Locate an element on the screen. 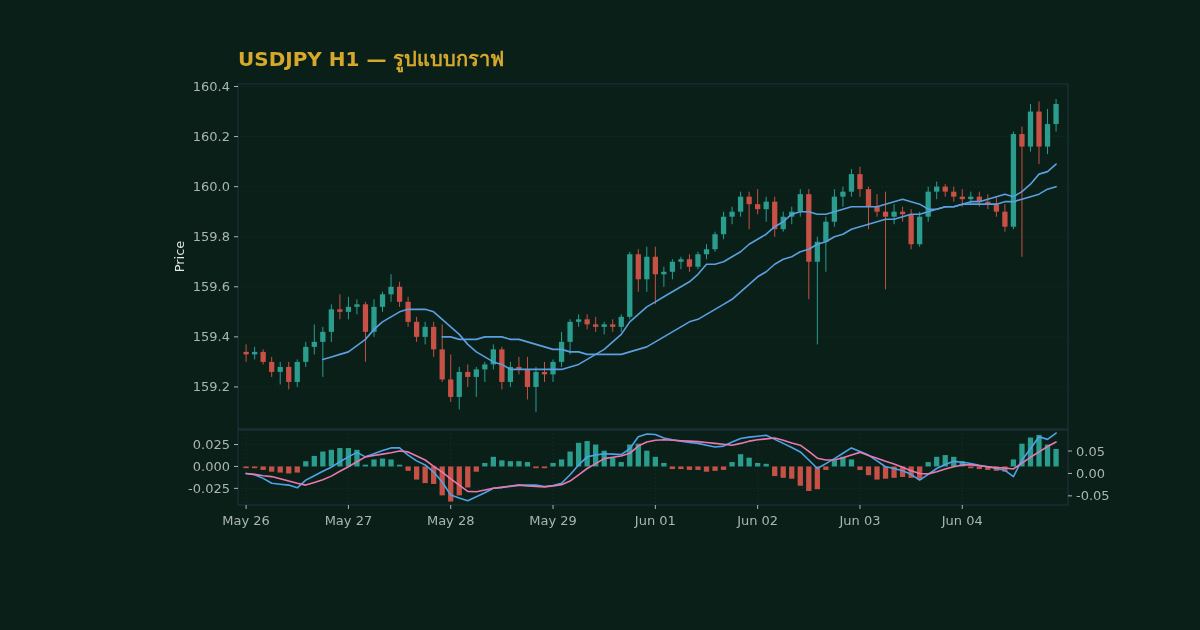 Image resolution: width=1200 pixels, height=630 pixels. y-tick-label: 160.4 is located at coordinates (211, 86).